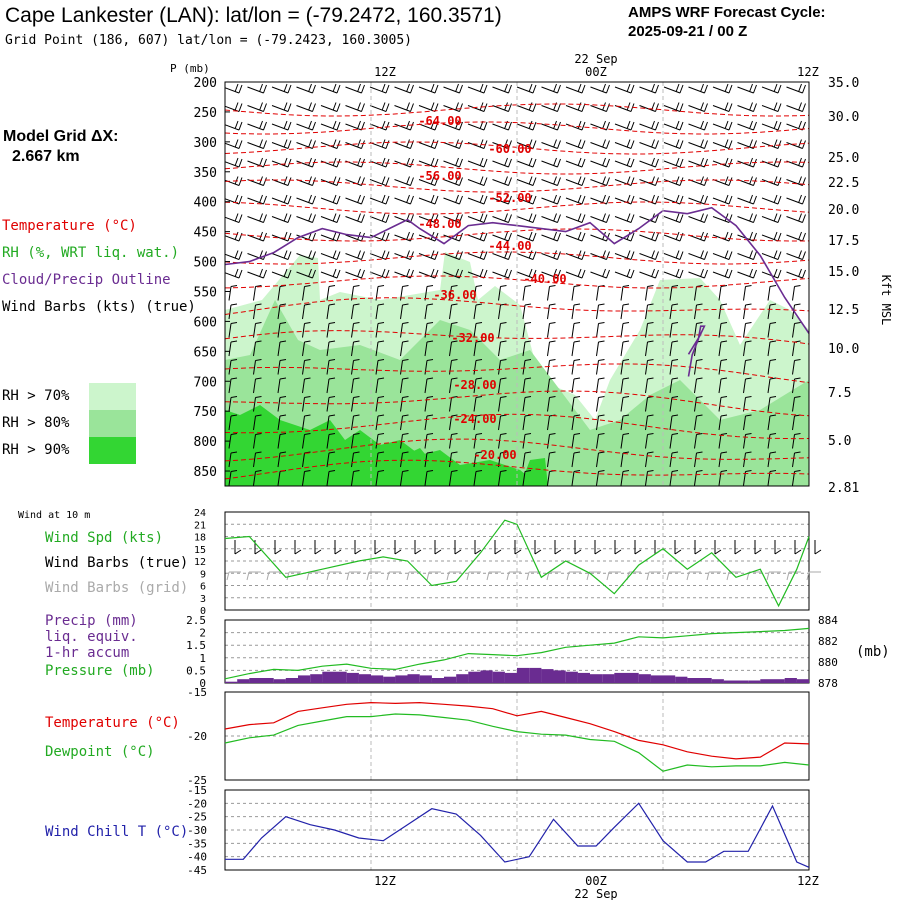  Describe the element at coordinates (190, 68) in the screenshot. I see `pressure-axis-title: P (mb)` at that location.